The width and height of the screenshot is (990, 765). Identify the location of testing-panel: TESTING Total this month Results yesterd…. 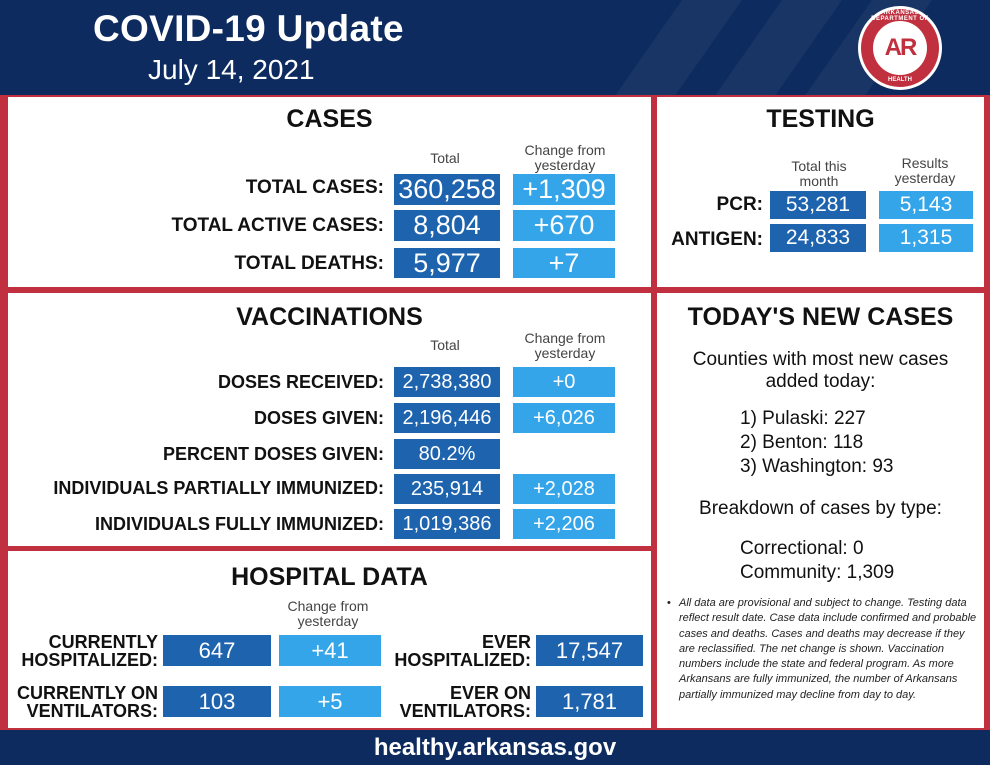
(820, 192).